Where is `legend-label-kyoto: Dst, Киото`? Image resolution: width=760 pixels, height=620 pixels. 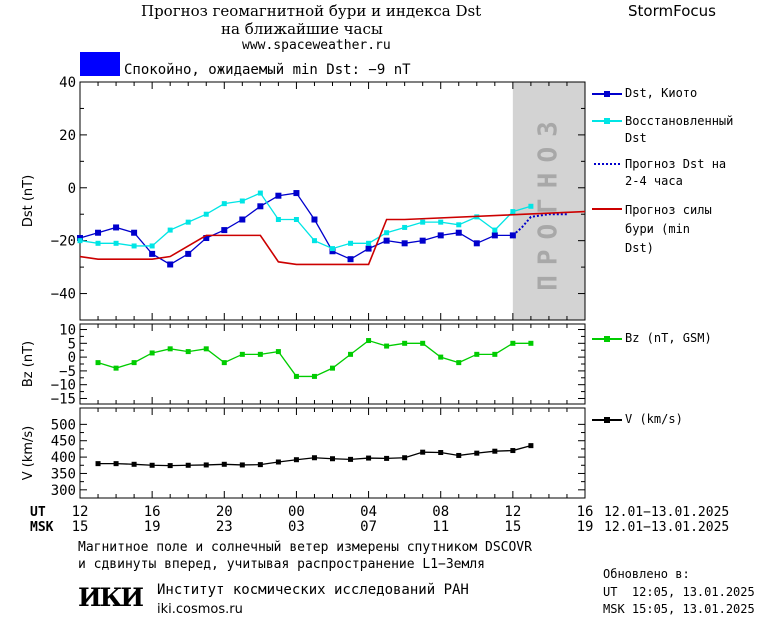 legend-label-kyoto: Dst, Киото is located at coordinates (661, 93).